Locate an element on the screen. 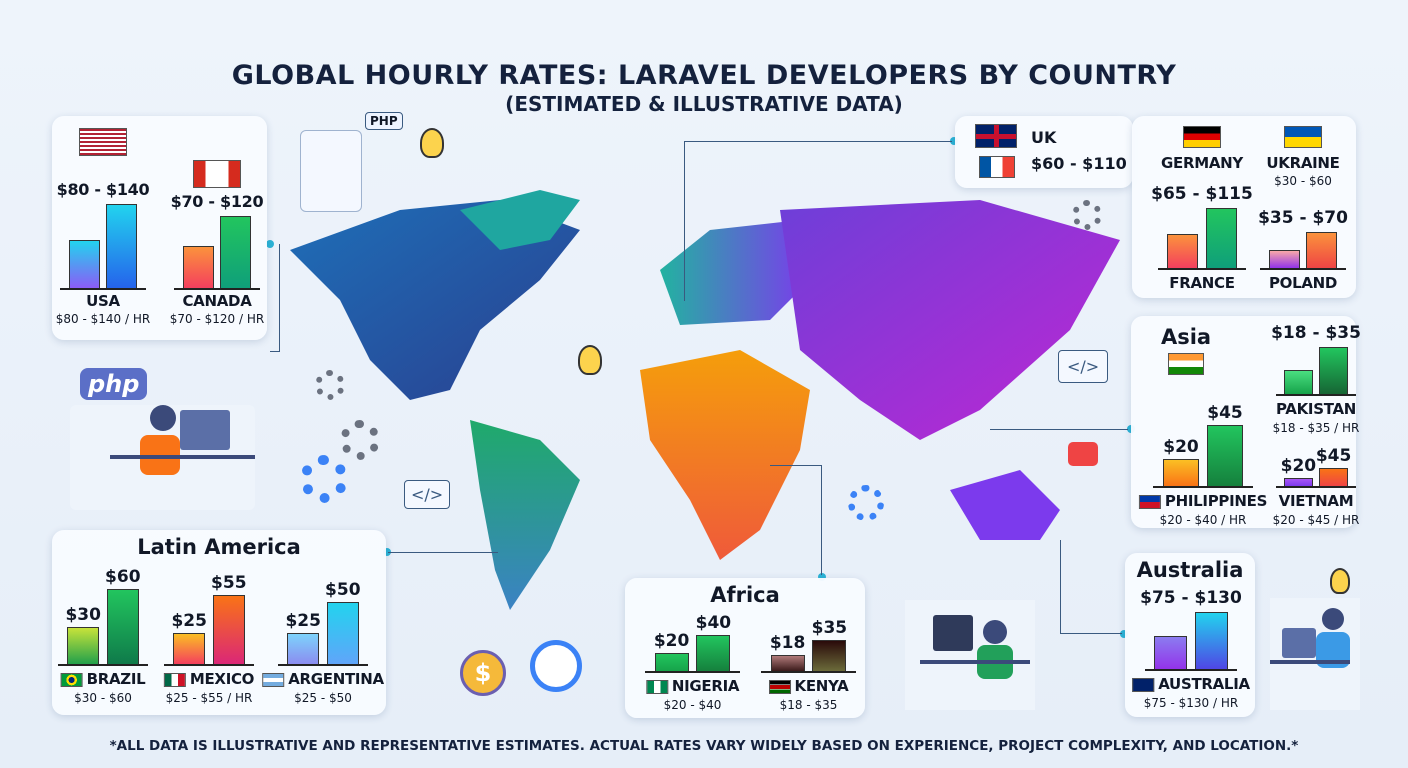 This screenshot has width=1408, height=768. max-bar-label: $40 is located at coordinates (713, 623).